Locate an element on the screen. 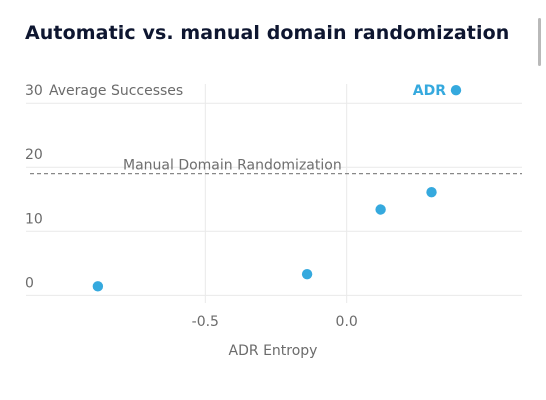 This screenshot has height=400, width=546. legend-marker is located at coordinates (456, 90).